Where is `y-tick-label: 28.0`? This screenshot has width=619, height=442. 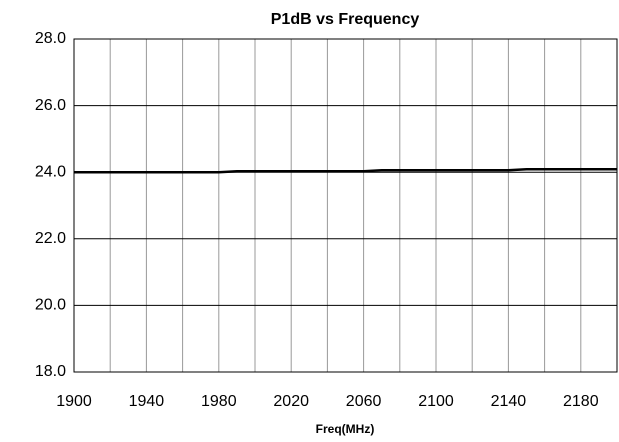 y-tick-label: 28.0 is located at coordinates (50, 38).